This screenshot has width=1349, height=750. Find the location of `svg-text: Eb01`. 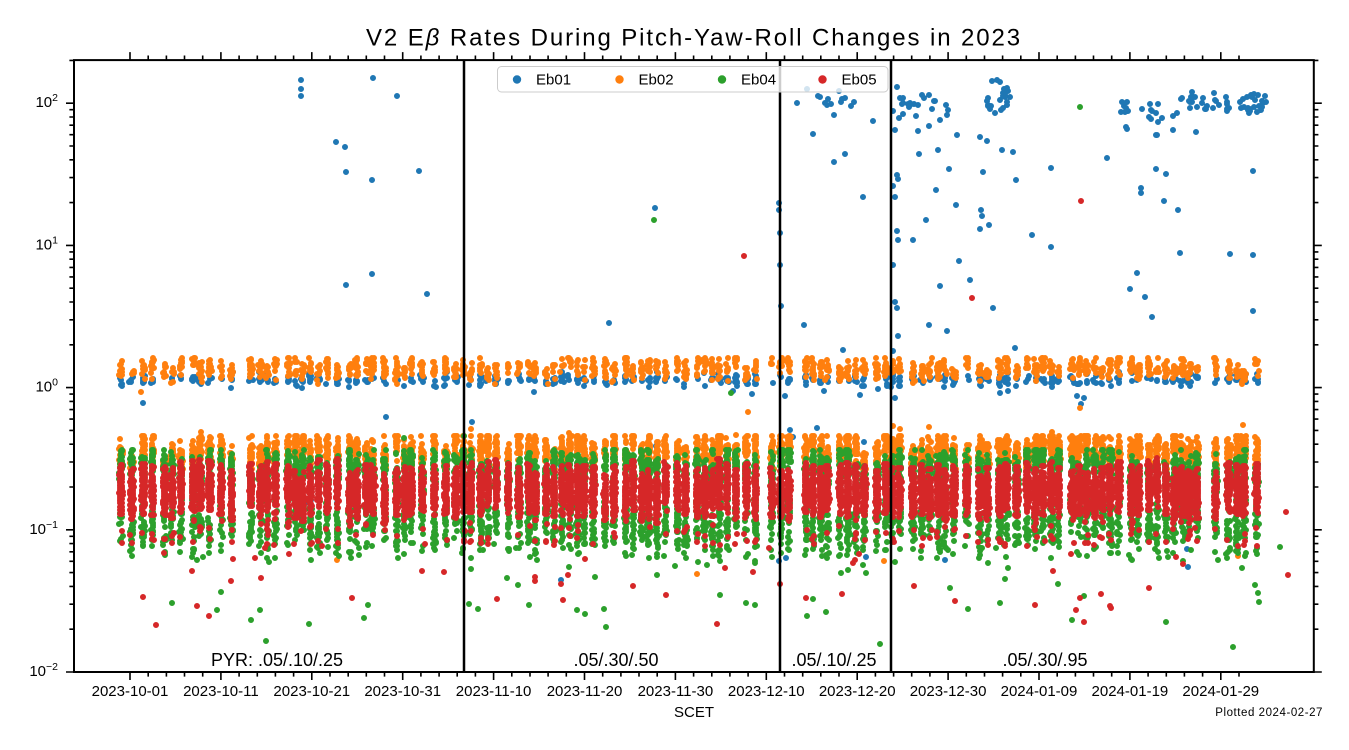

svg-text: Eb01 is located at coordinates (553, 80).